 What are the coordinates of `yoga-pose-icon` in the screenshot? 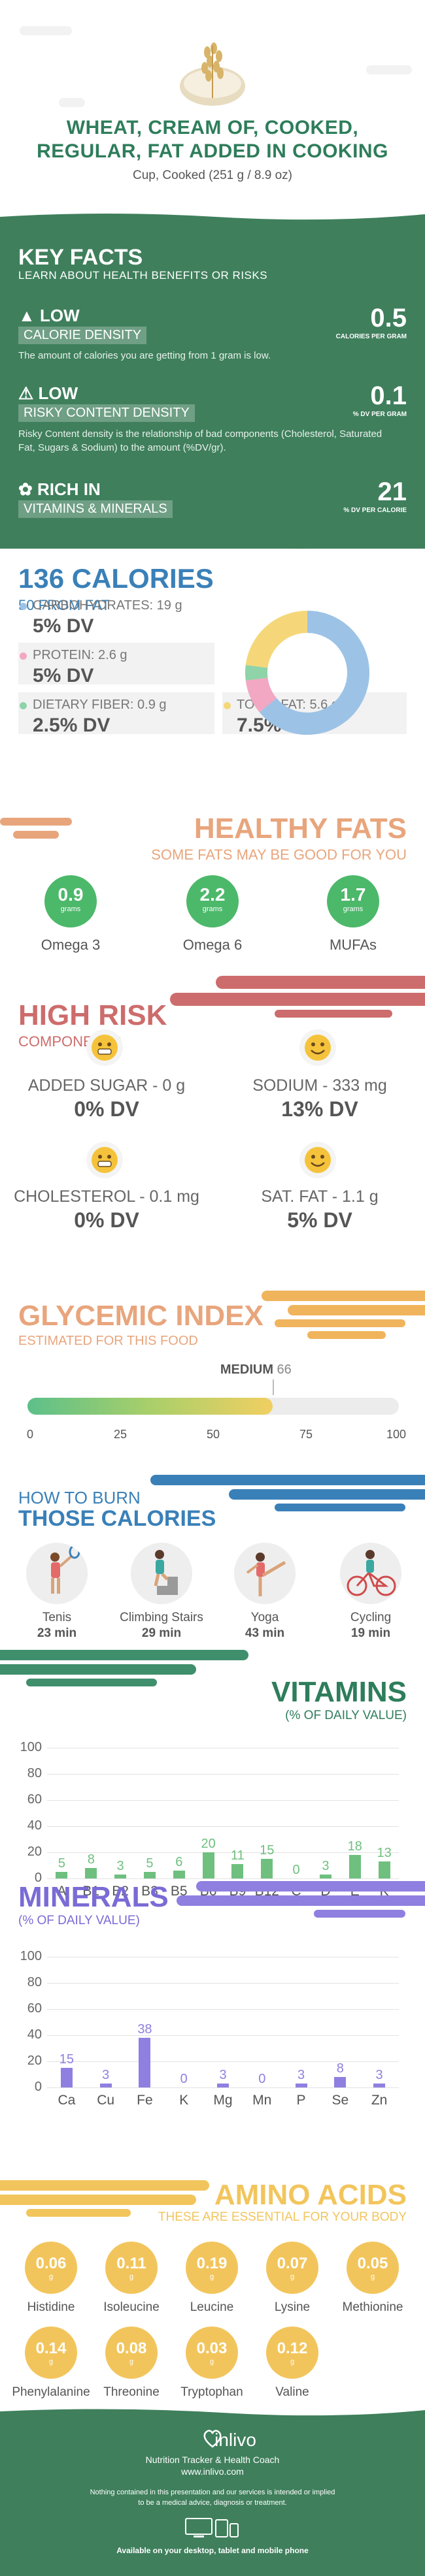 It's located at (265, 1573).